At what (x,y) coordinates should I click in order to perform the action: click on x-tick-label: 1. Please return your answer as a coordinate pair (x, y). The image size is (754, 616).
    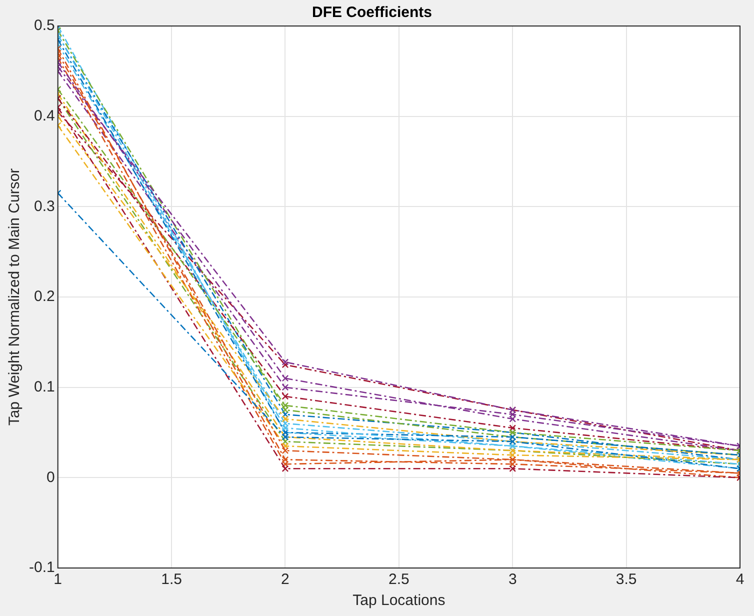
    Looking at the image, I should click on (58, 579).